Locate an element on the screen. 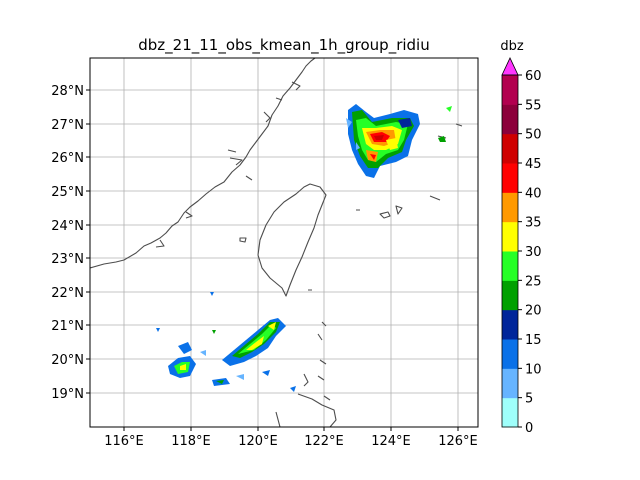 Image resolution: width=640 pixels, height=480 pixels. taiwan-island is located at coordinates (292, 240).